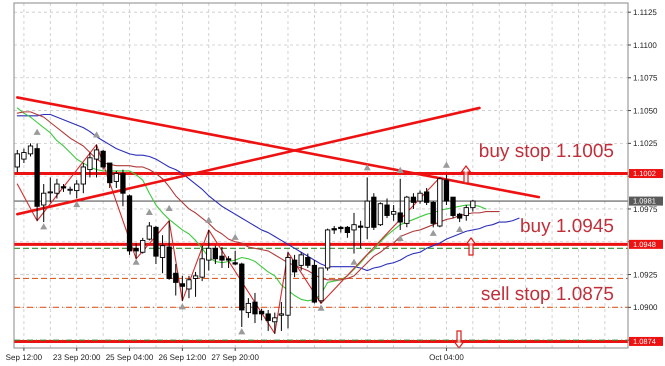  Describe the element at coordinates (446, 357) in the screenshot. I see `x-tick-label: Oct 04:00` at that location.